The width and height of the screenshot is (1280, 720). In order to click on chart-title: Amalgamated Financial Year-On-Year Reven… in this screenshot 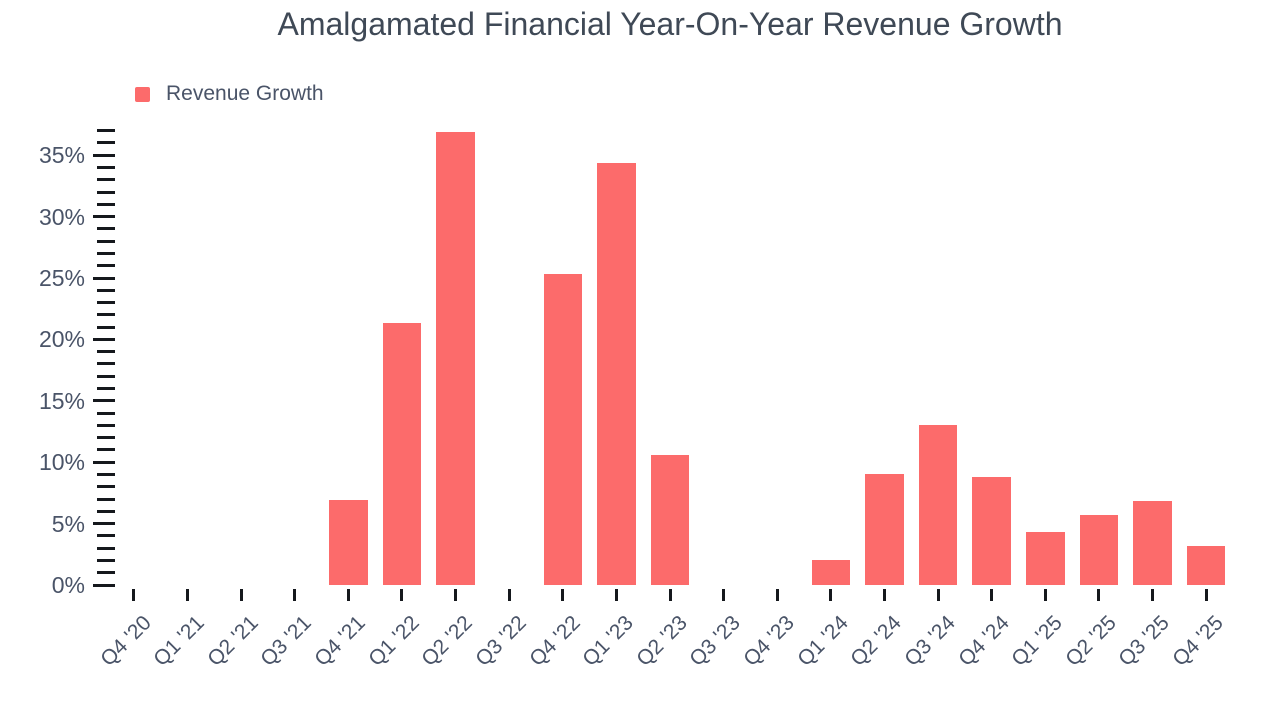, I will do `click(670, 24)`.